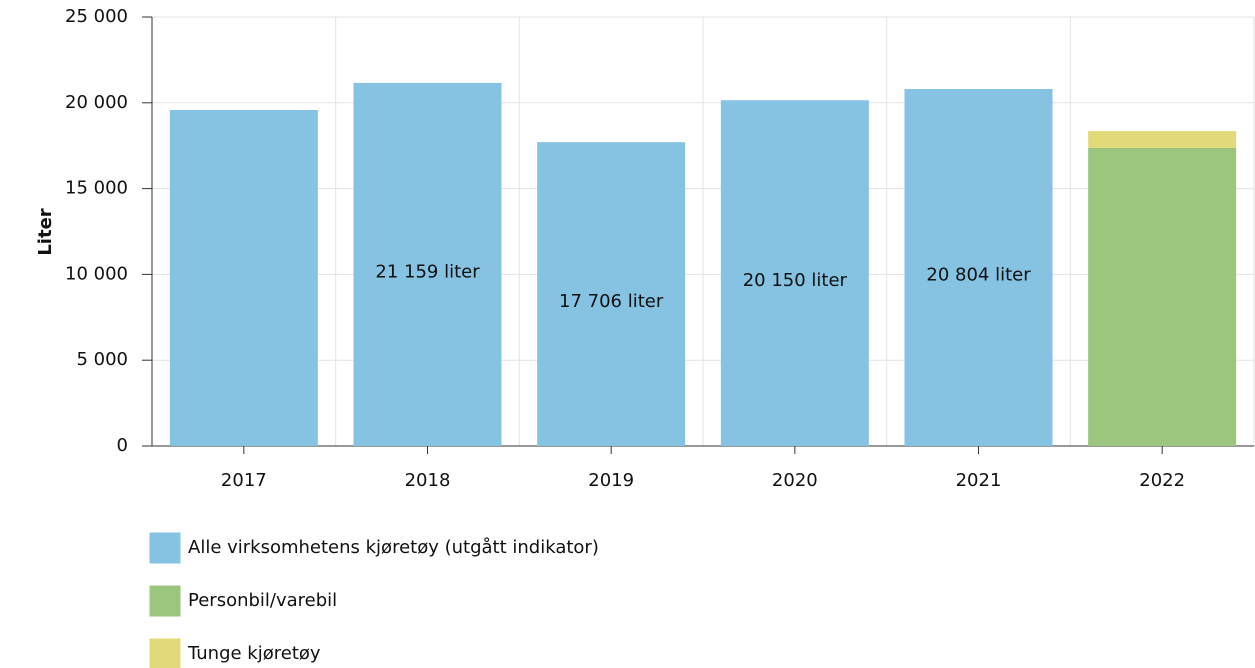 This screenshot has width=1255, height=668. I want to click on legend-label: Tunge kjøretøy, so click(254, 653).